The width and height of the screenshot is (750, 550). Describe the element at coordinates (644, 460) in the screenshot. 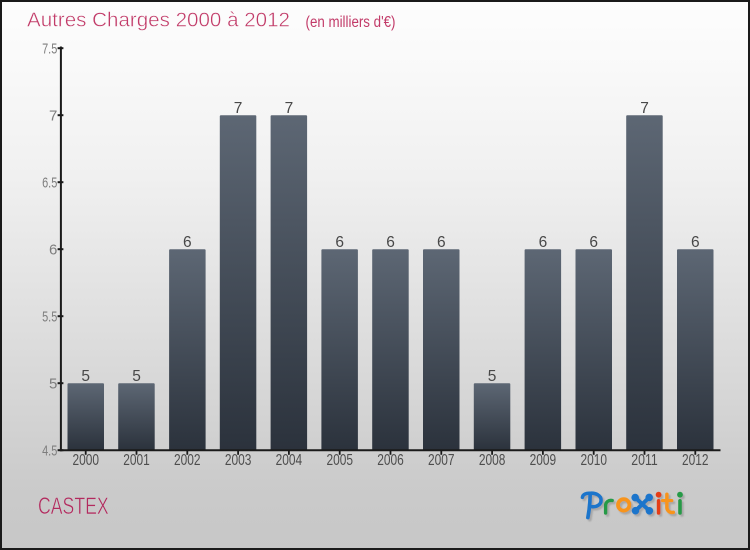

I see `svg-text: 2011` at that location.